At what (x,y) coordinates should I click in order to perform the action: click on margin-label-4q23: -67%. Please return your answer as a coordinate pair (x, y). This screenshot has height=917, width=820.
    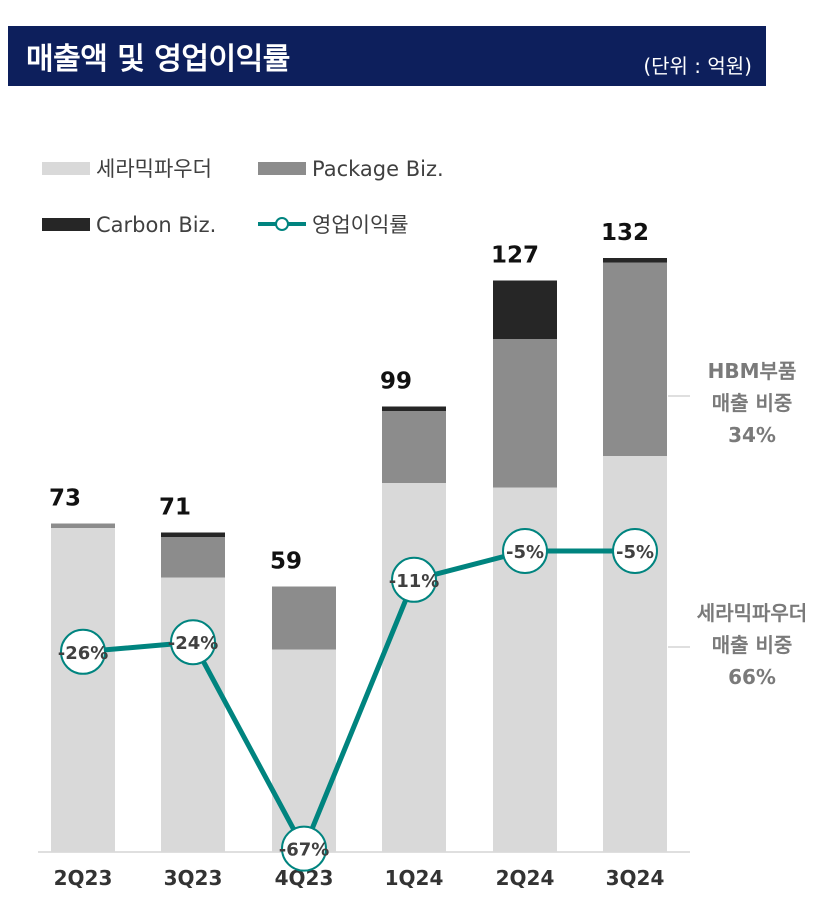
    Looking at the image, I should click on (304, 850).